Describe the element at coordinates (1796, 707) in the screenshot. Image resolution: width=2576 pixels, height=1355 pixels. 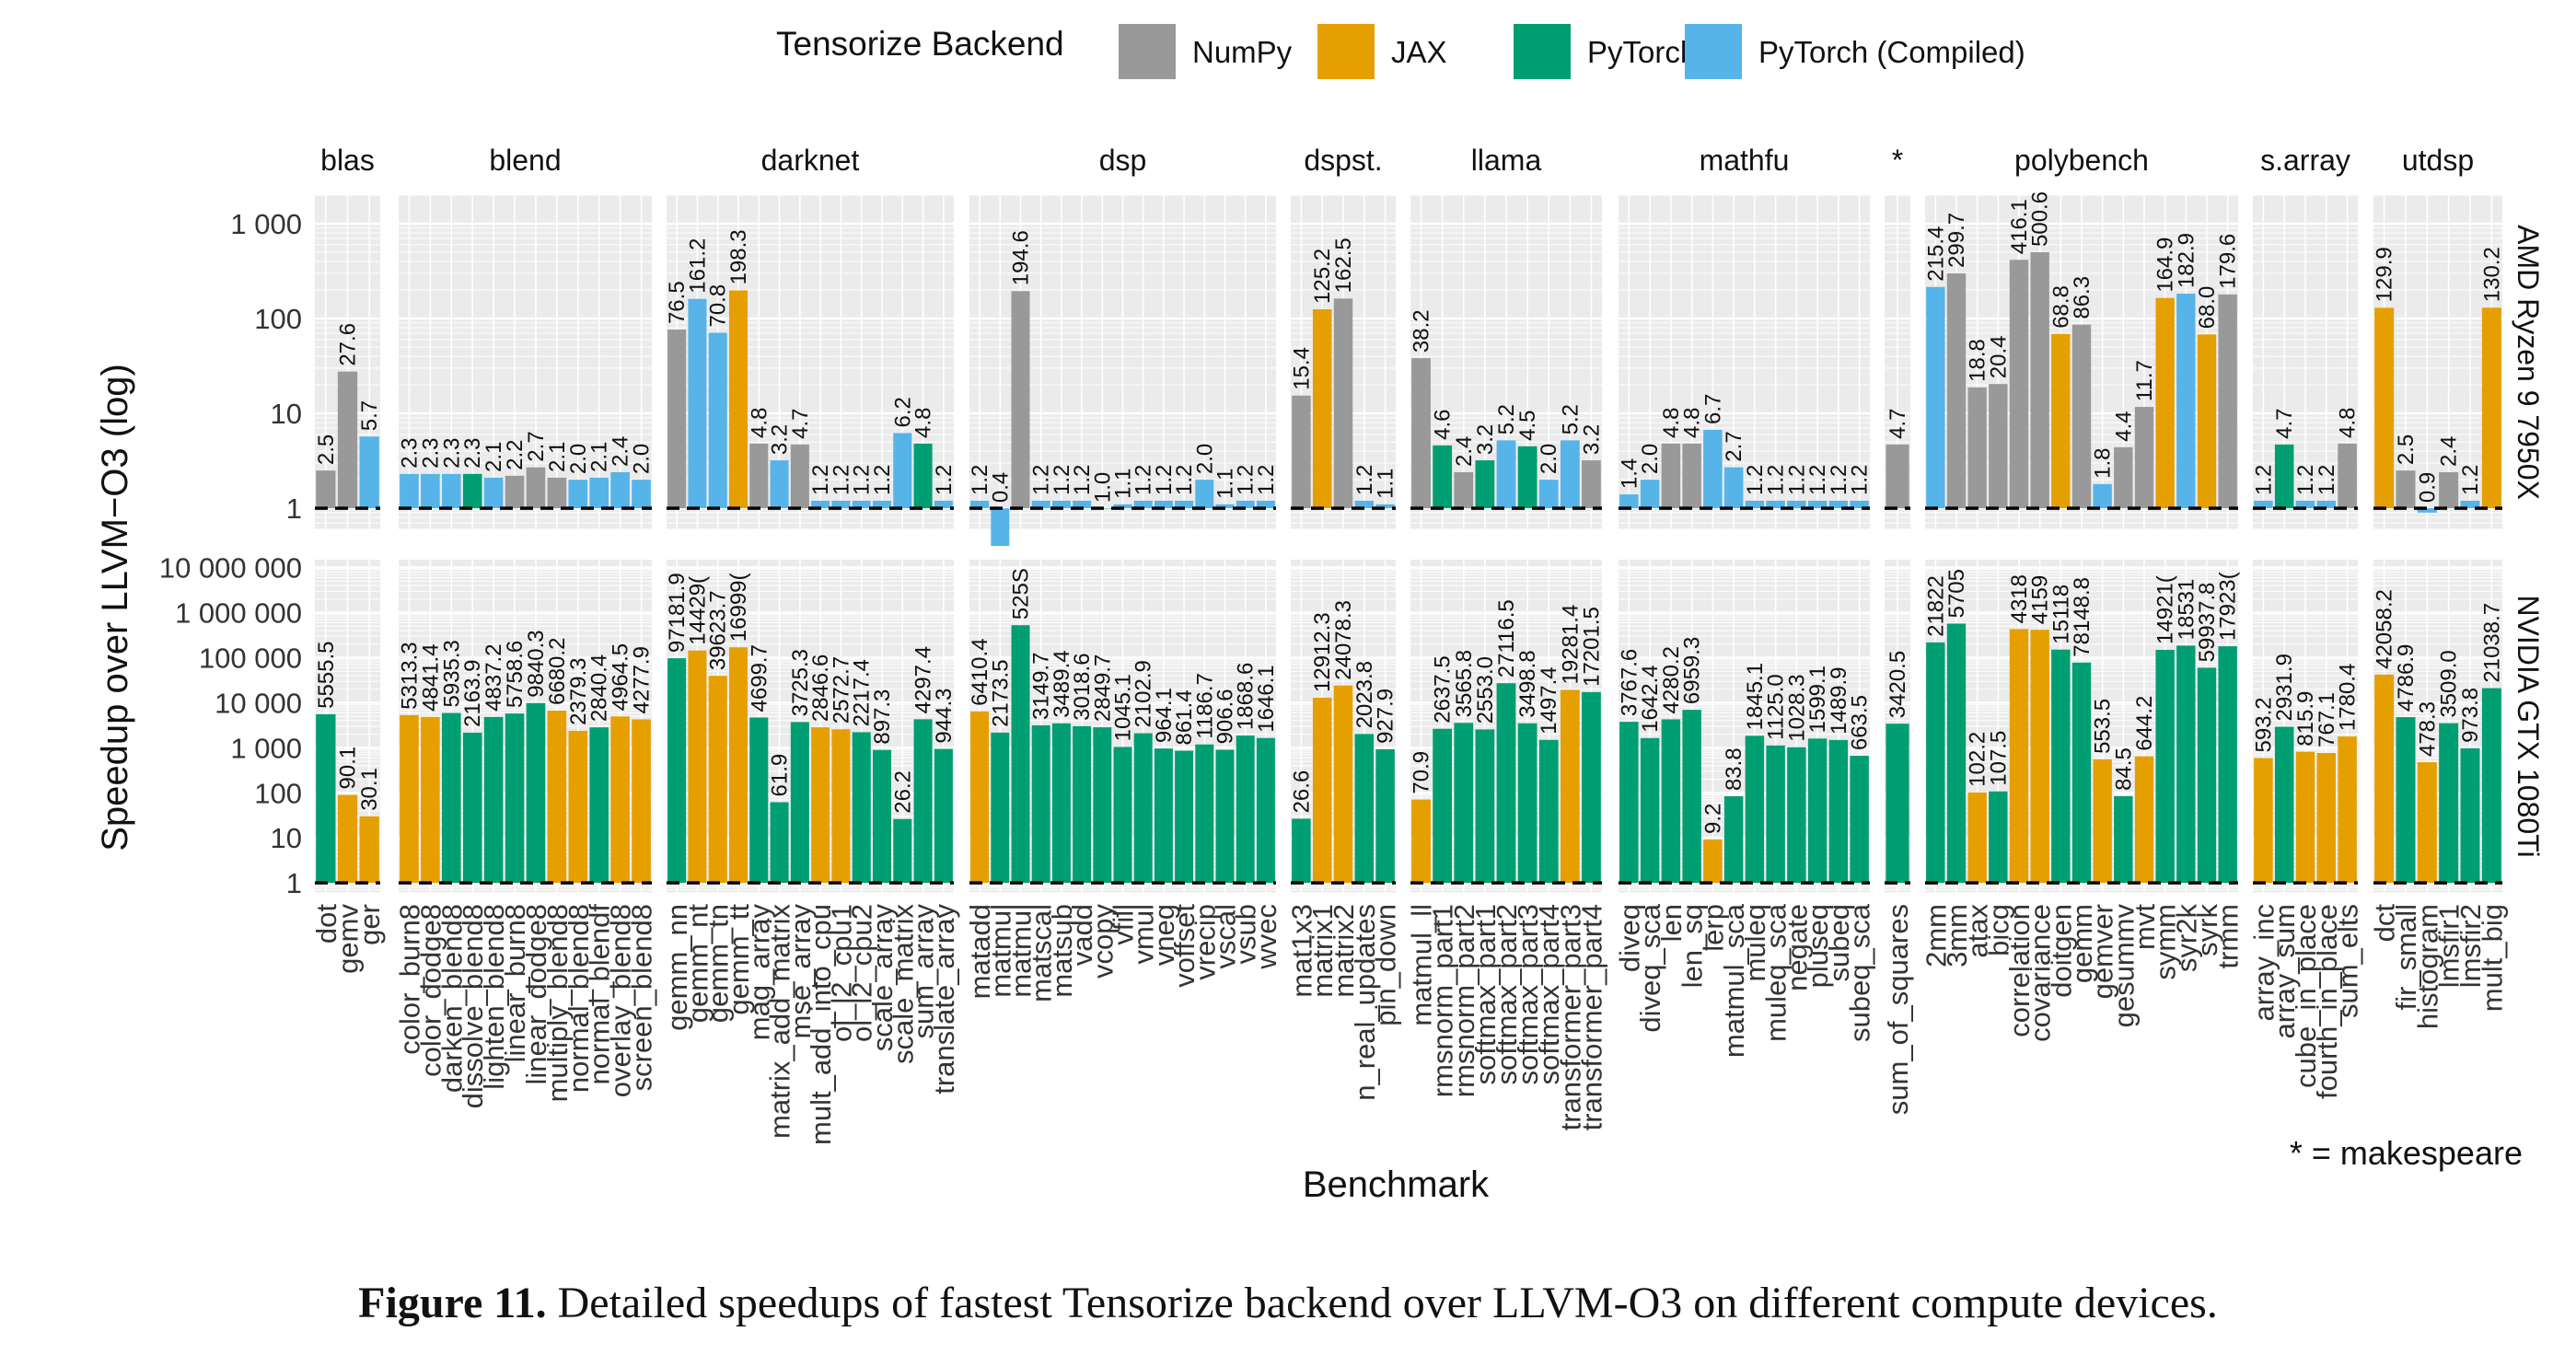
I see `bar-value-label: 1028.3` at that location.